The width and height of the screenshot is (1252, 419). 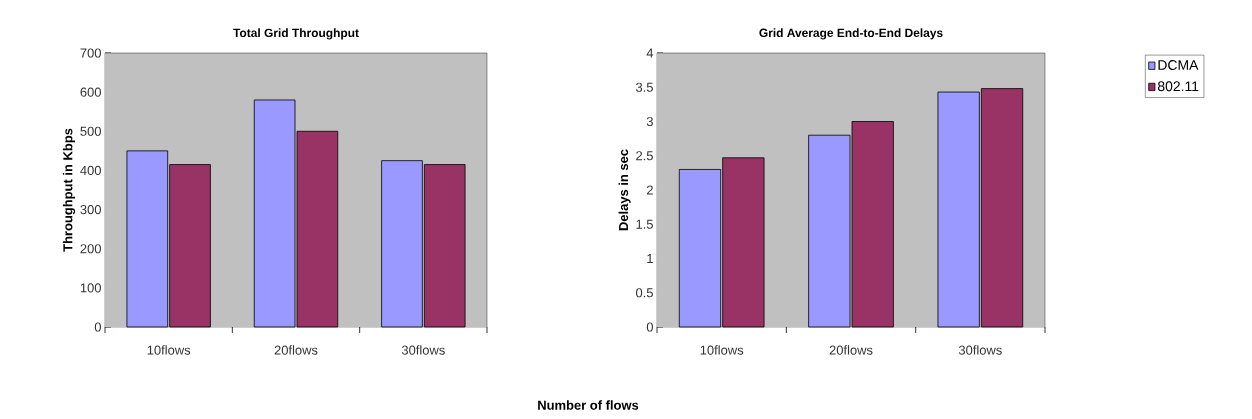 What do you see at coordinates (644, 156) in the screenshot?
I see `y-tick-label: 2.5` at bounding box center [644, 156].